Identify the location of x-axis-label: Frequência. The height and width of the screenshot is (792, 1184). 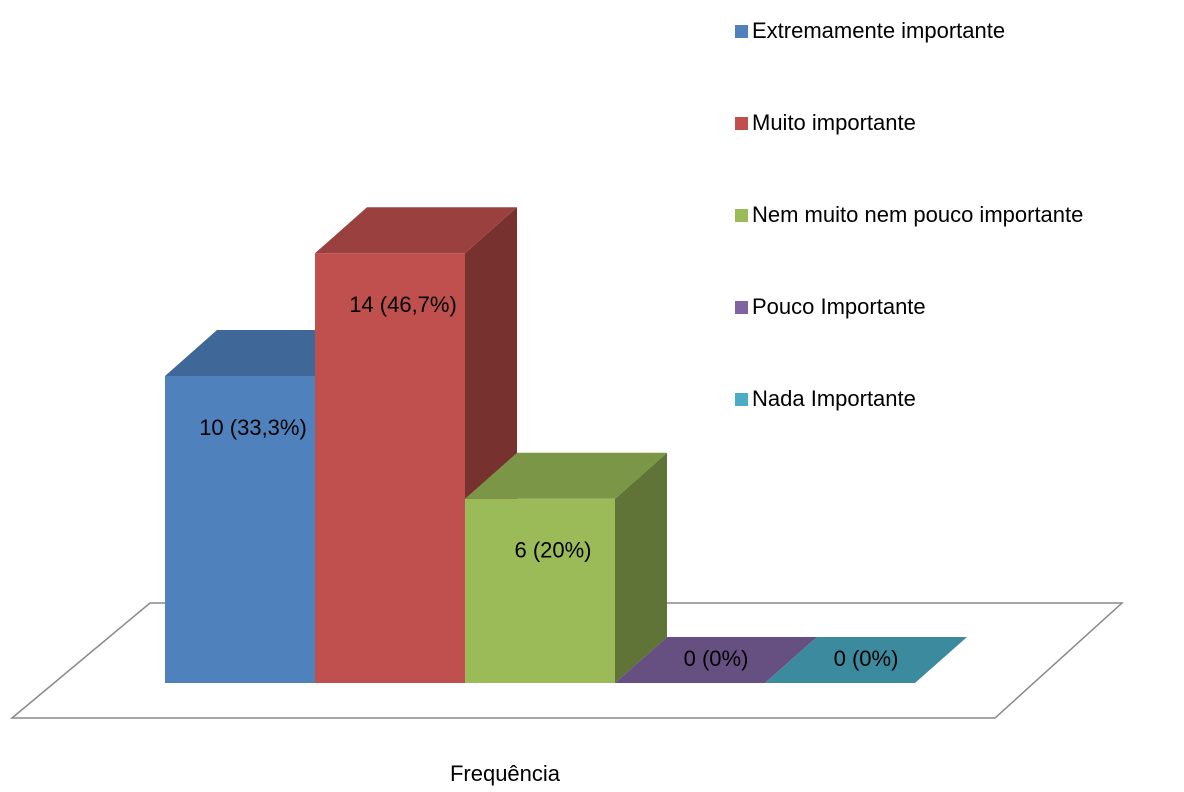
(505, 773).